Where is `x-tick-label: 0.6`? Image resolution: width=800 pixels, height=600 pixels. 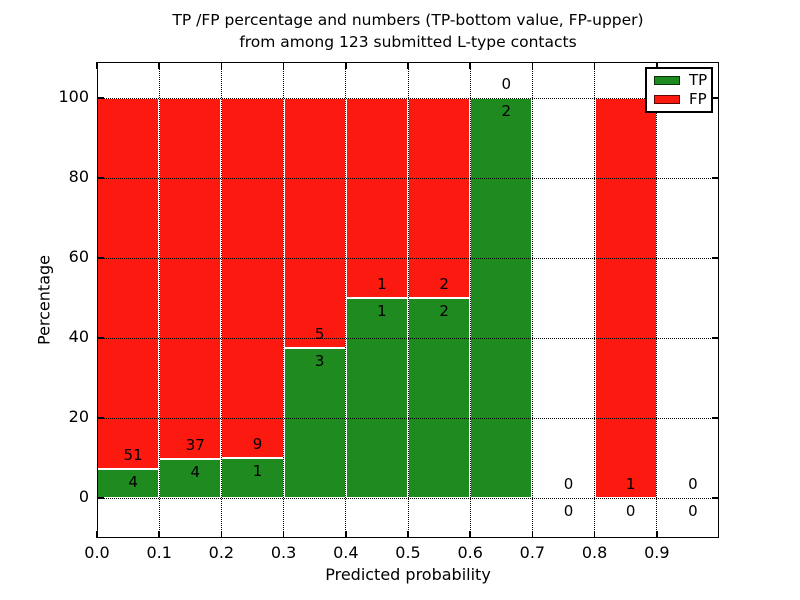
x-tick-label: 0.6 is located at coordinates (470, 552).